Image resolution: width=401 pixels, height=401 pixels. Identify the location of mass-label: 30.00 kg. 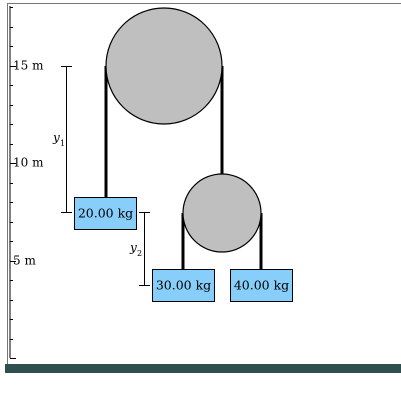
(183, 285).